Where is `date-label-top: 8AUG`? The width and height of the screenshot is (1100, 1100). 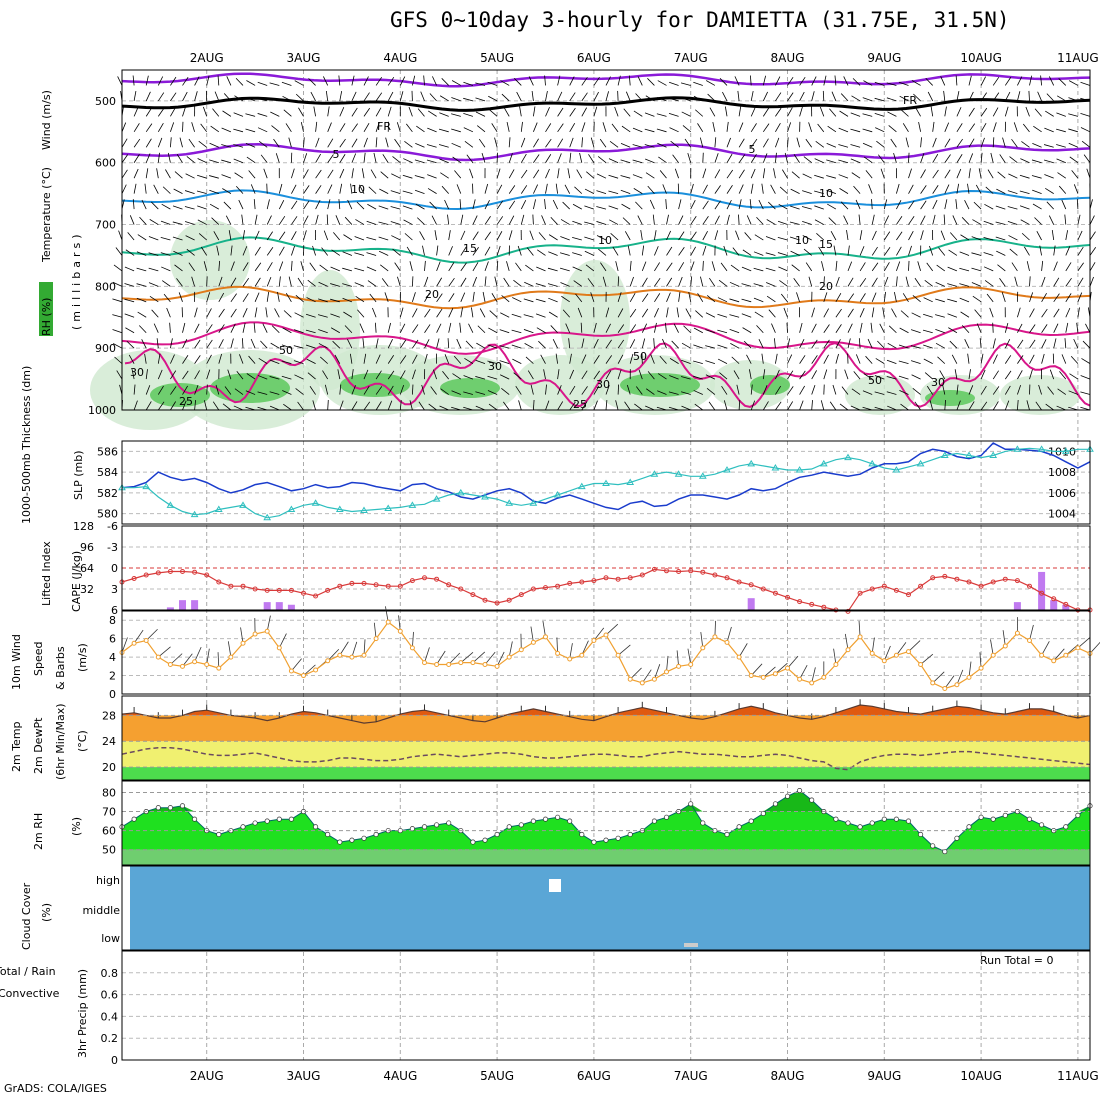
date-label-top: 8AUG is located at coordinates (788, 58).